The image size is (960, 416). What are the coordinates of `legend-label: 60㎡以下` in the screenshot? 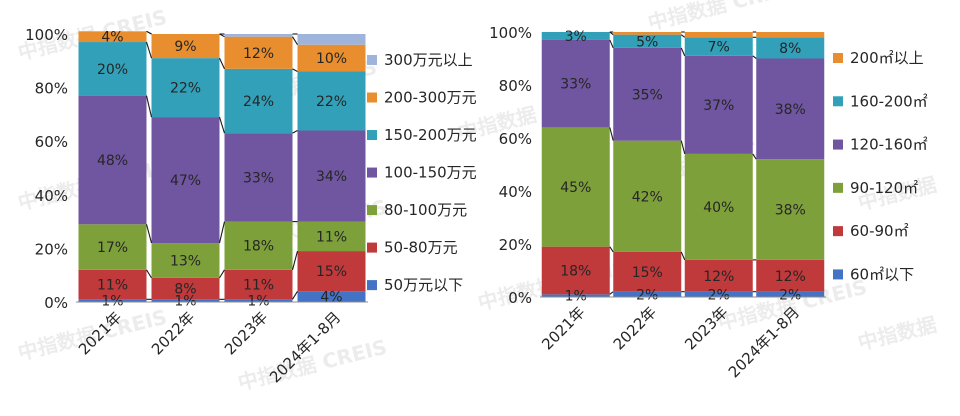 It's located at (882, 274).